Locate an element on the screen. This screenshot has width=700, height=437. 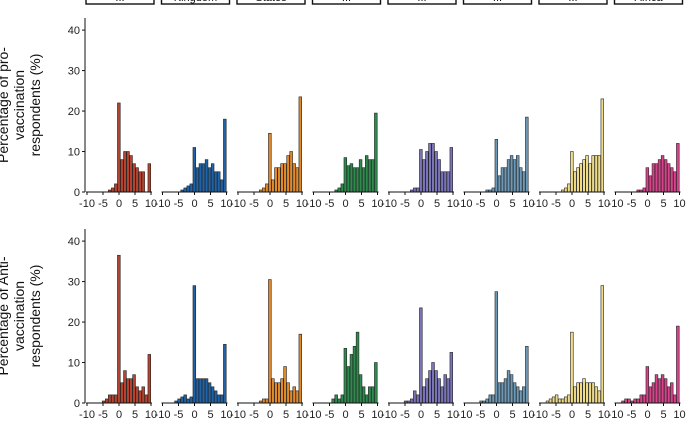
facet-strip-label: Africa is located at coordinates (648, 2).